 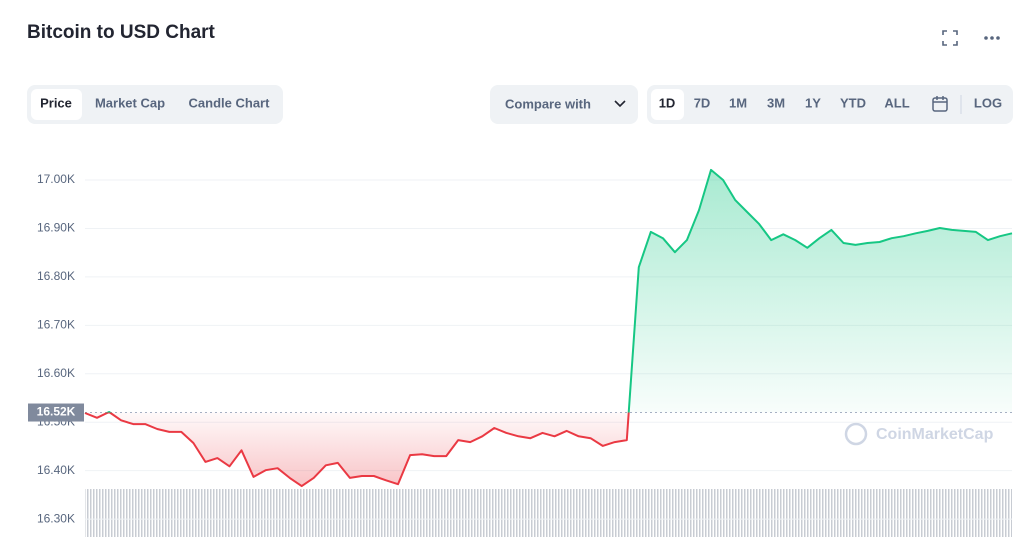 I want to click on dropdown-arrow, so click(x=620, y=104).